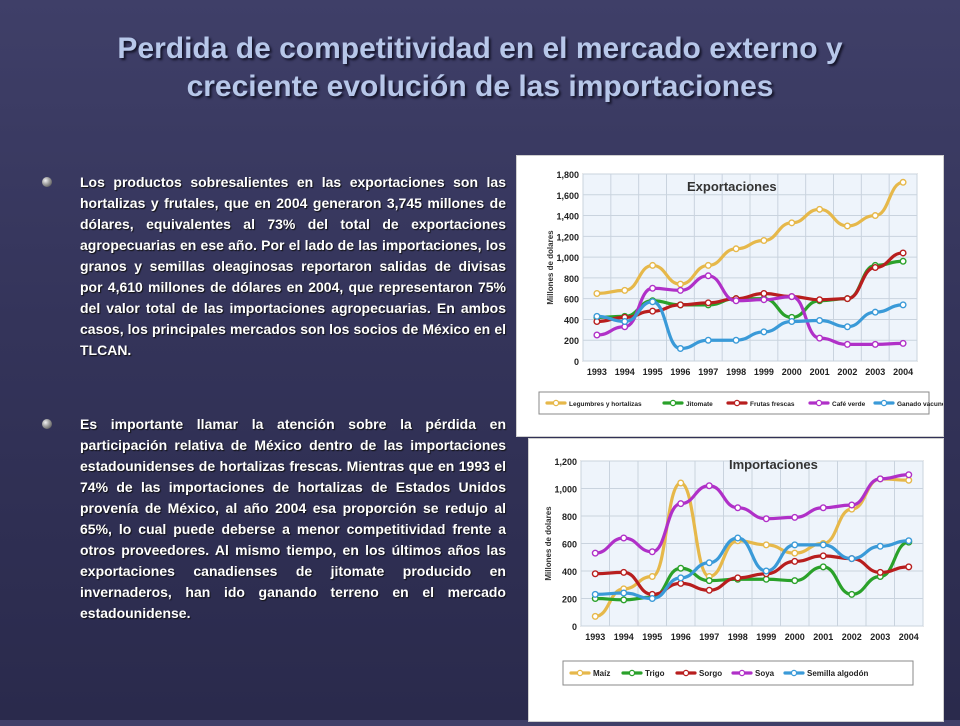  I want to click on bullet-icon, so click(47, 424).